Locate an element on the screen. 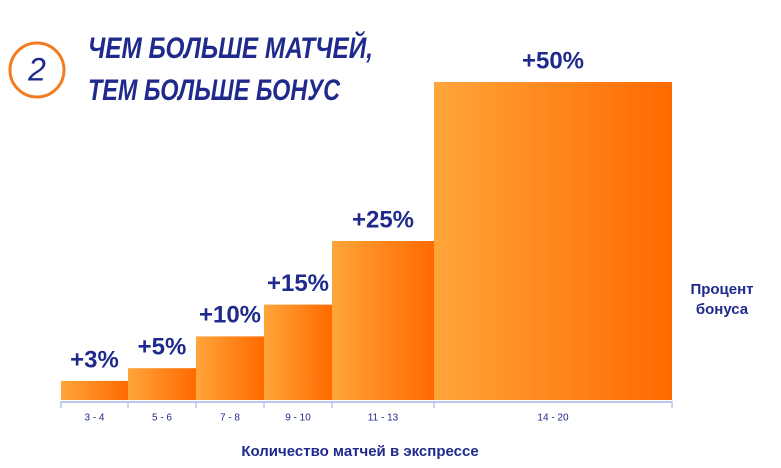  data-label: +15% is located at coordinates (298, 283).